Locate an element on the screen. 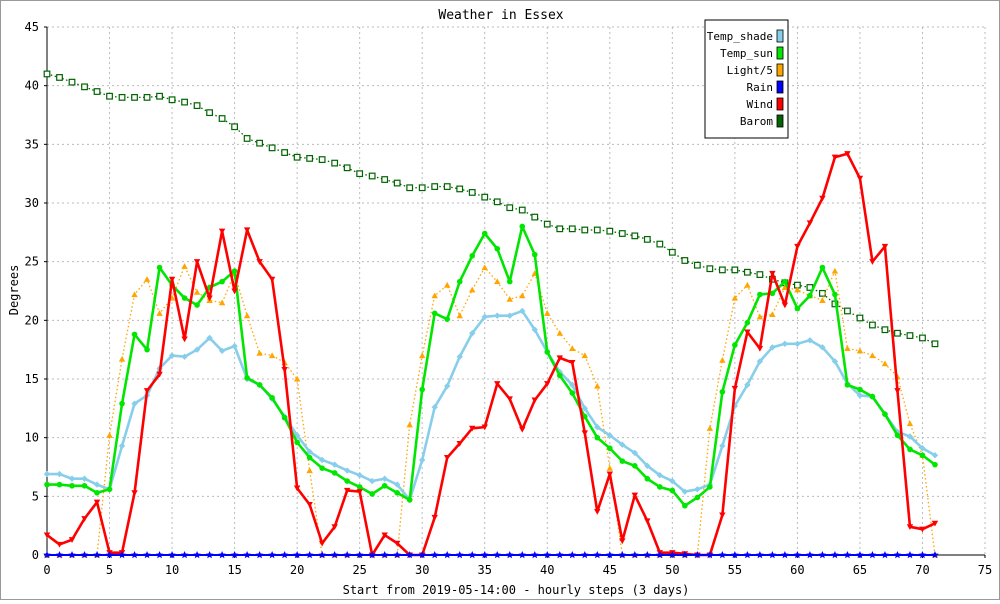 The height and width of the screenshot is (604, 1000). x-tick-label: 10 is located at coordinates (172, 570).